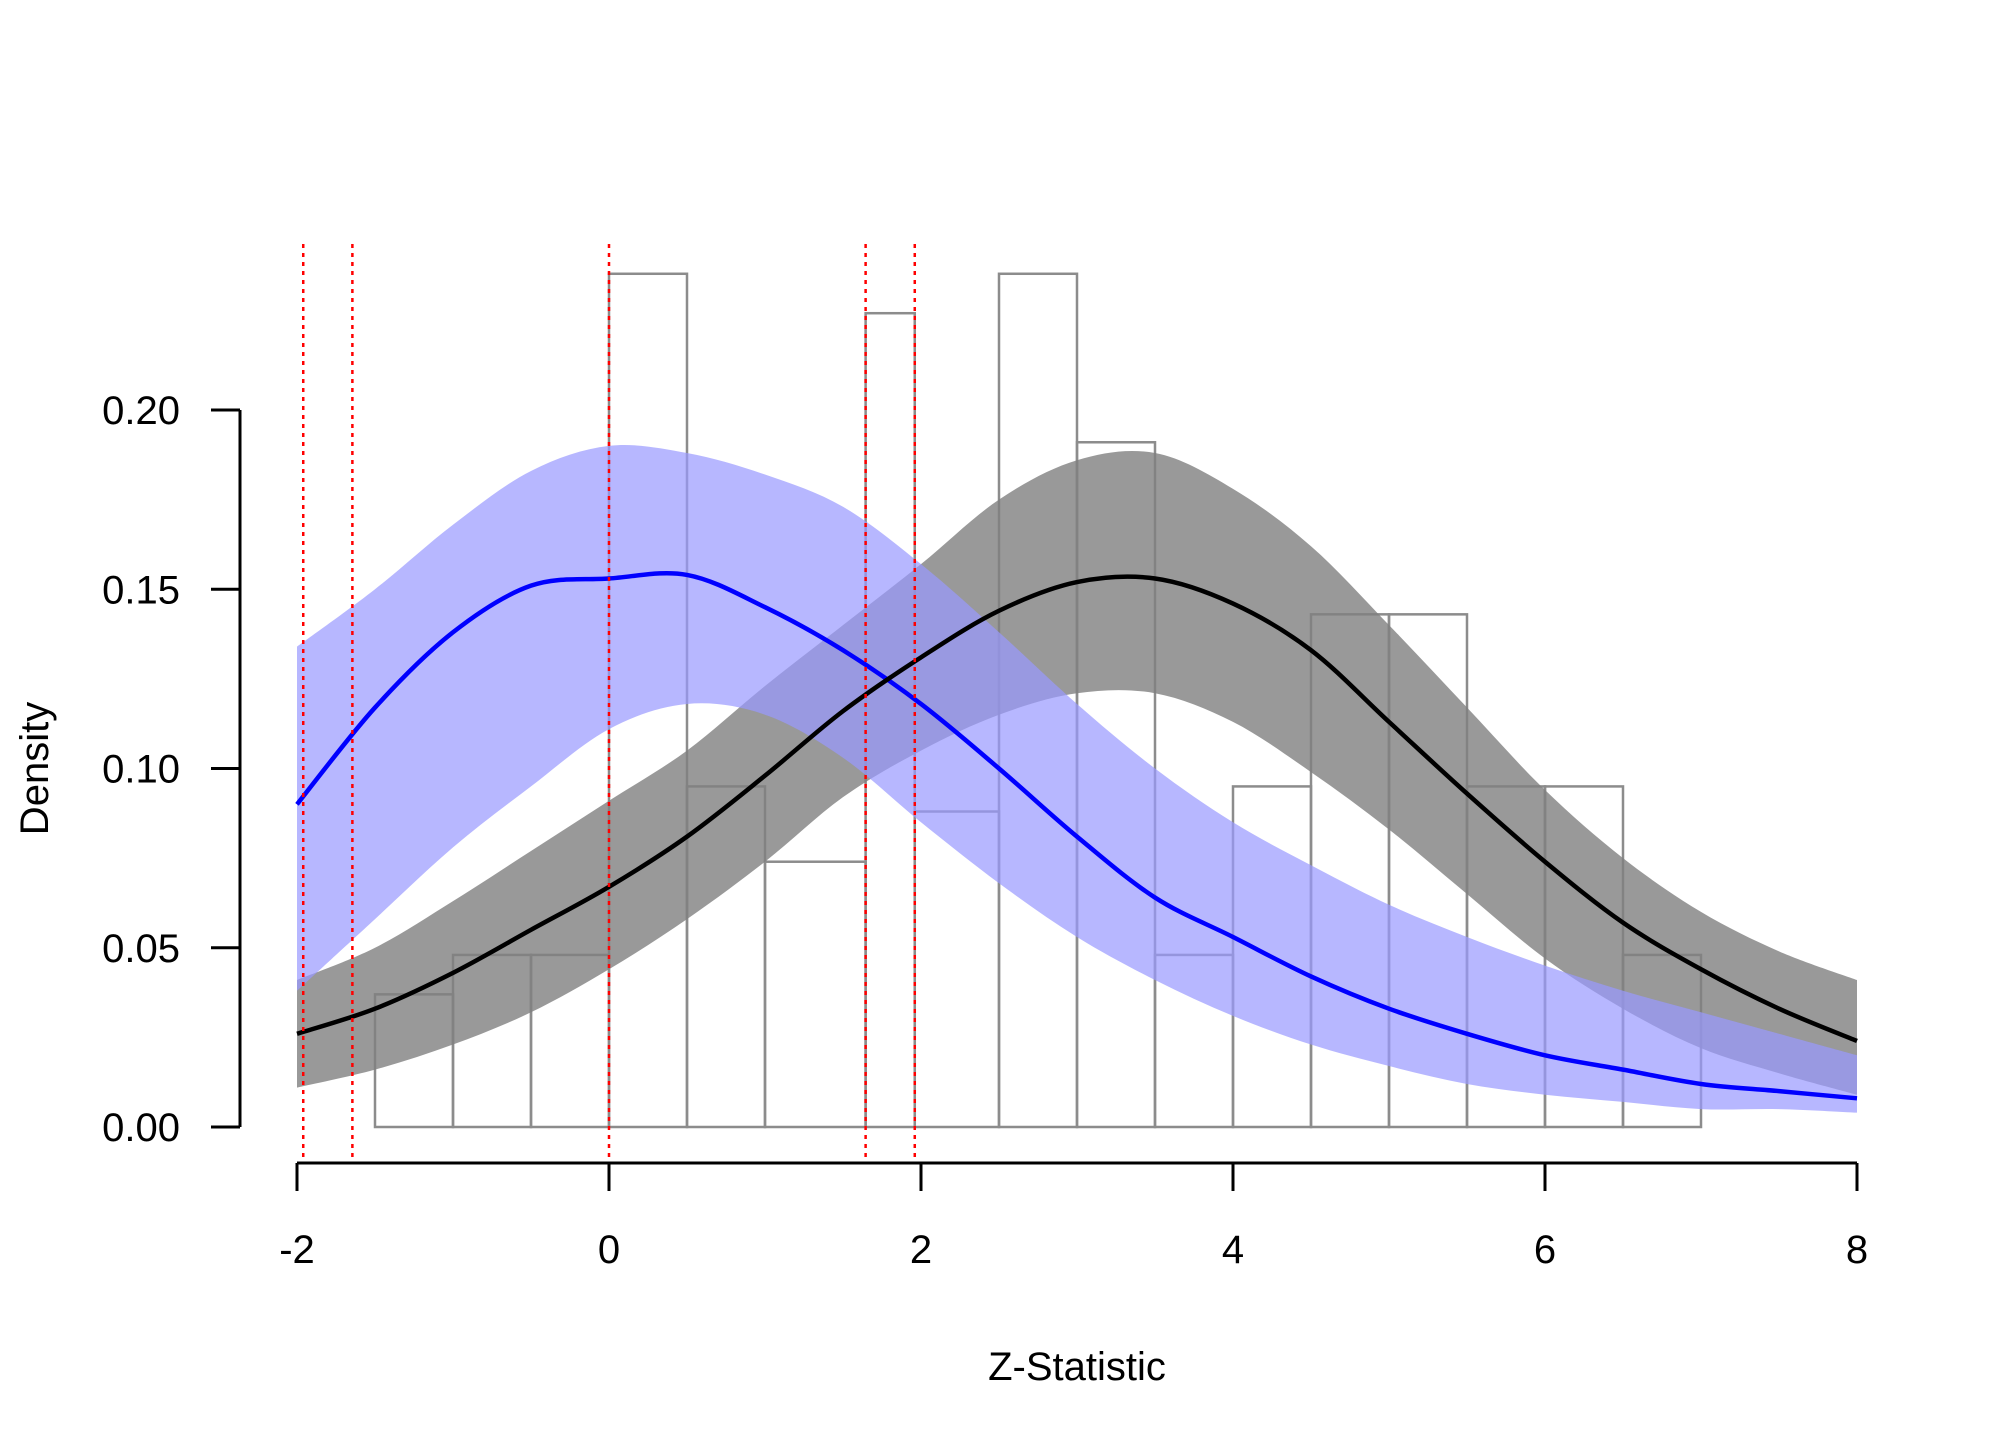 Image resolution: width=2016 pixels, height=1440 pixels. I want to click on y-tick-label: 0.10, so click(141, 770).